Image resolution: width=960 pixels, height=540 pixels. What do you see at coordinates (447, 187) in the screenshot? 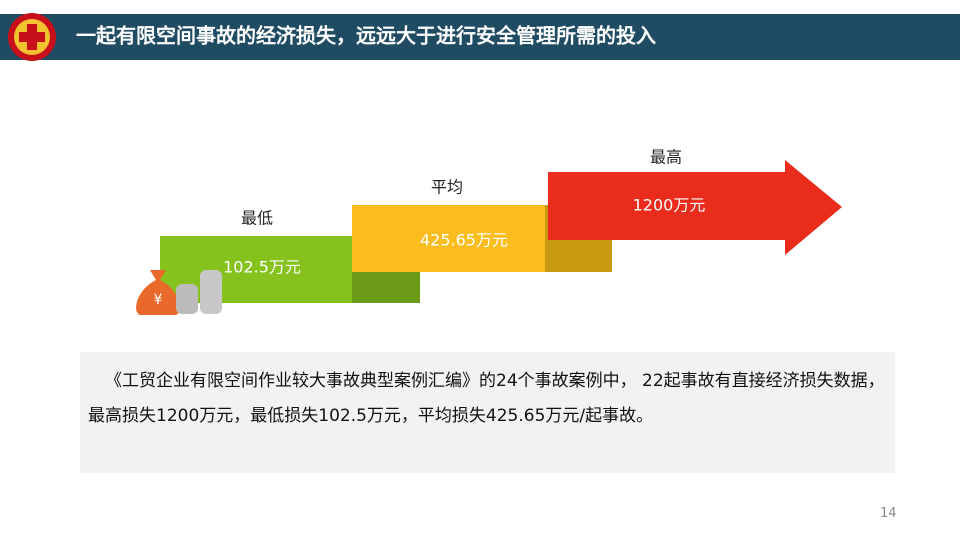
I see `step-label: 平均` at bounding box center [447, 187].